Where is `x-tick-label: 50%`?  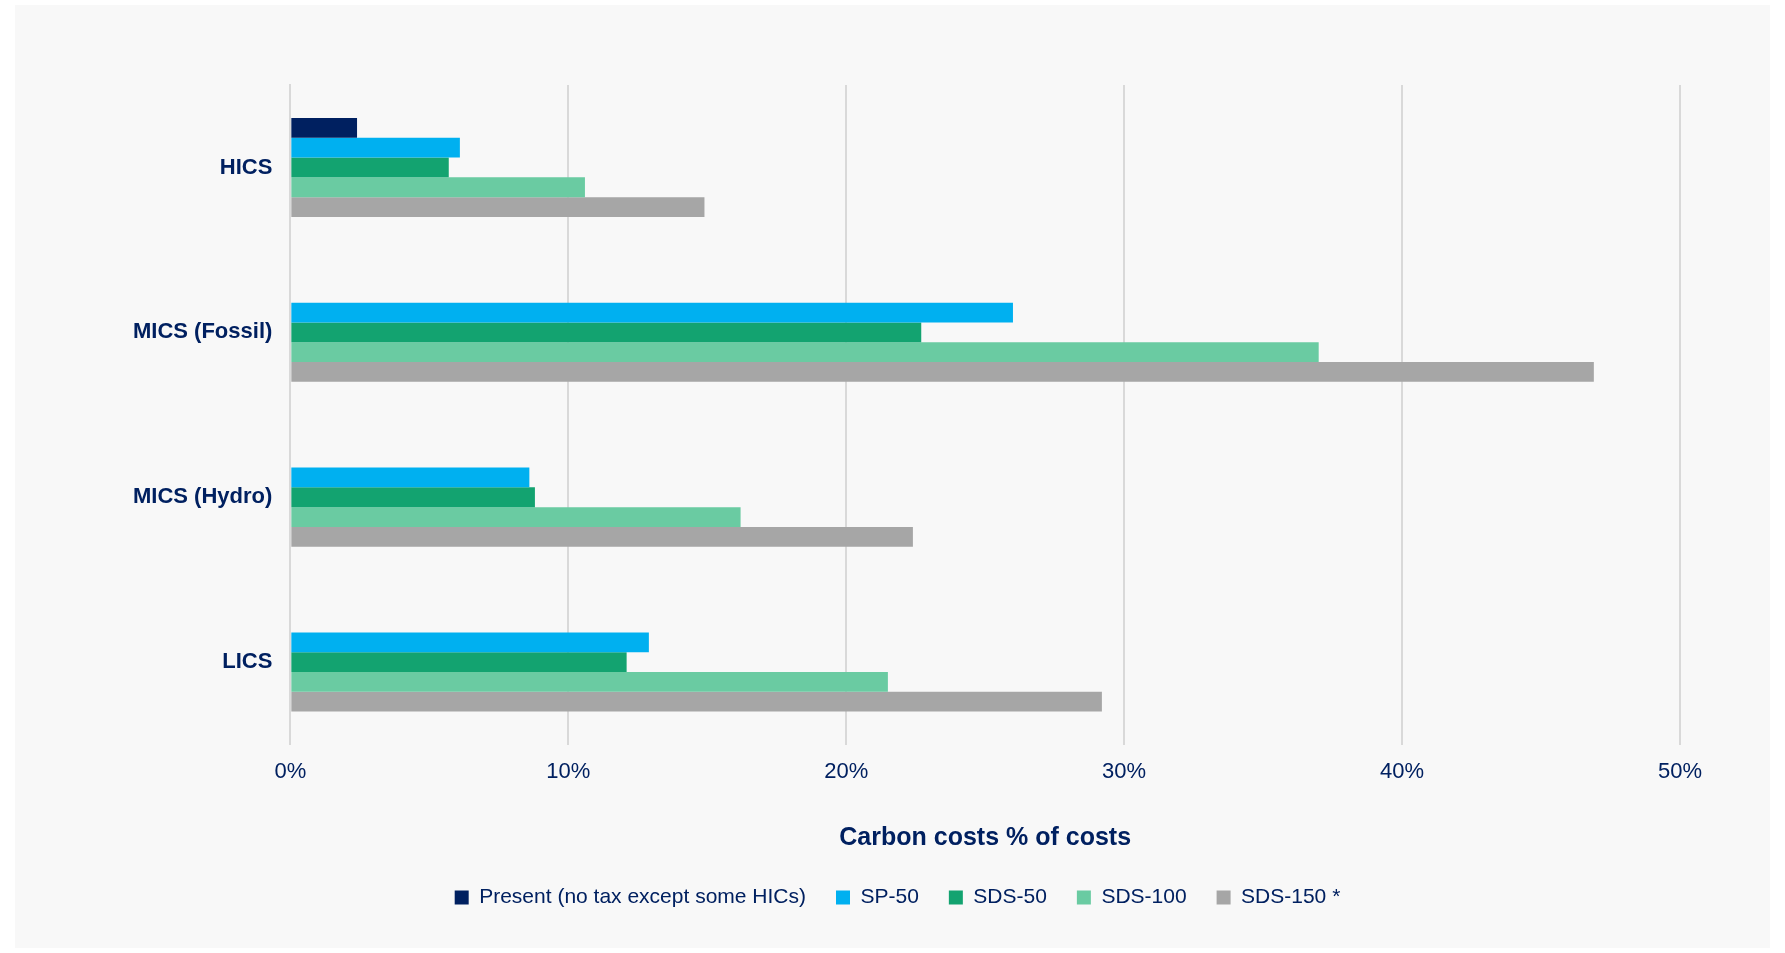 x-tick-label: 50% is located at coordinates (1680, 770).